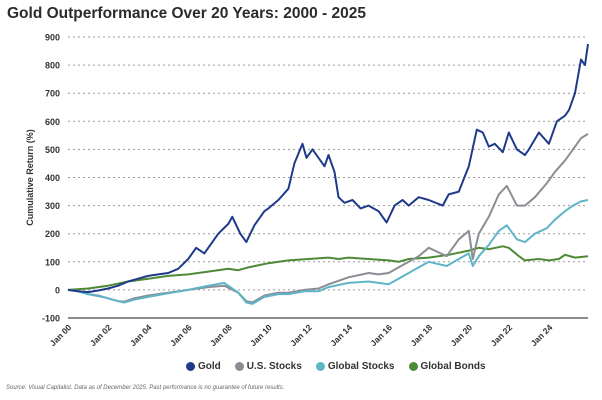 This screenshot has width=602, height=400. I want to click on legend-label: Global Bonds, so click(453, 366).